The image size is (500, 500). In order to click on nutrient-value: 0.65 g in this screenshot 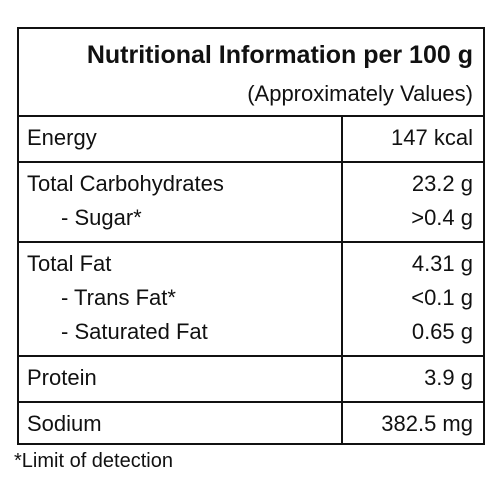, I will do `click(442, 331)`.